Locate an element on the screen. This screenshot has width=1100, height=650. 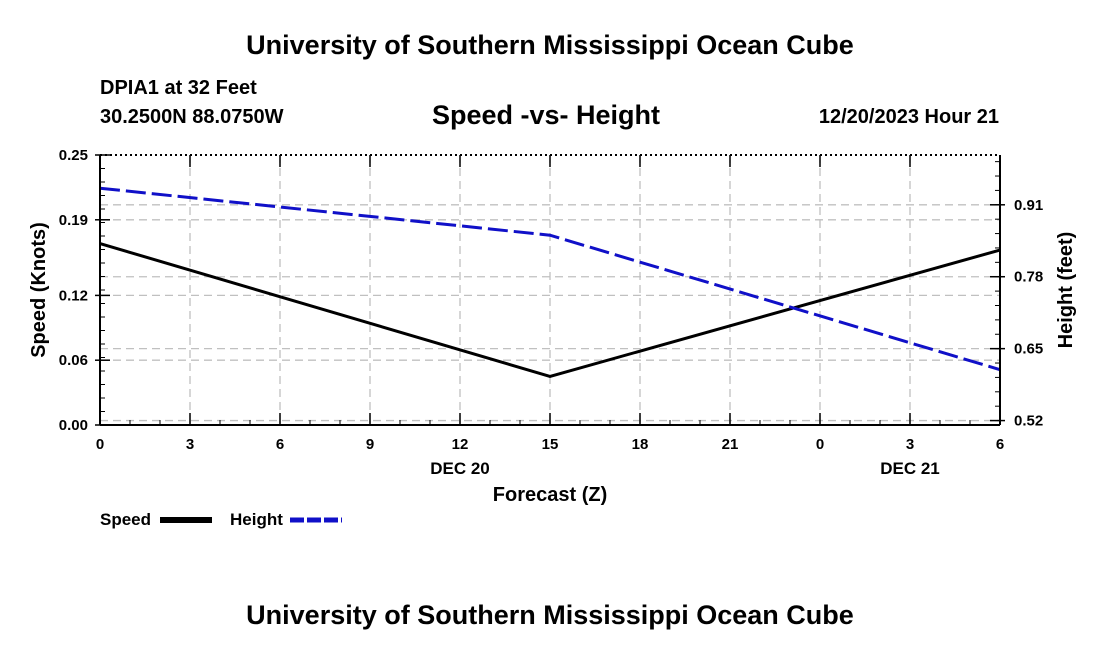
y-axis-label: Speed (Knots) is located at coordinates (39, 290).